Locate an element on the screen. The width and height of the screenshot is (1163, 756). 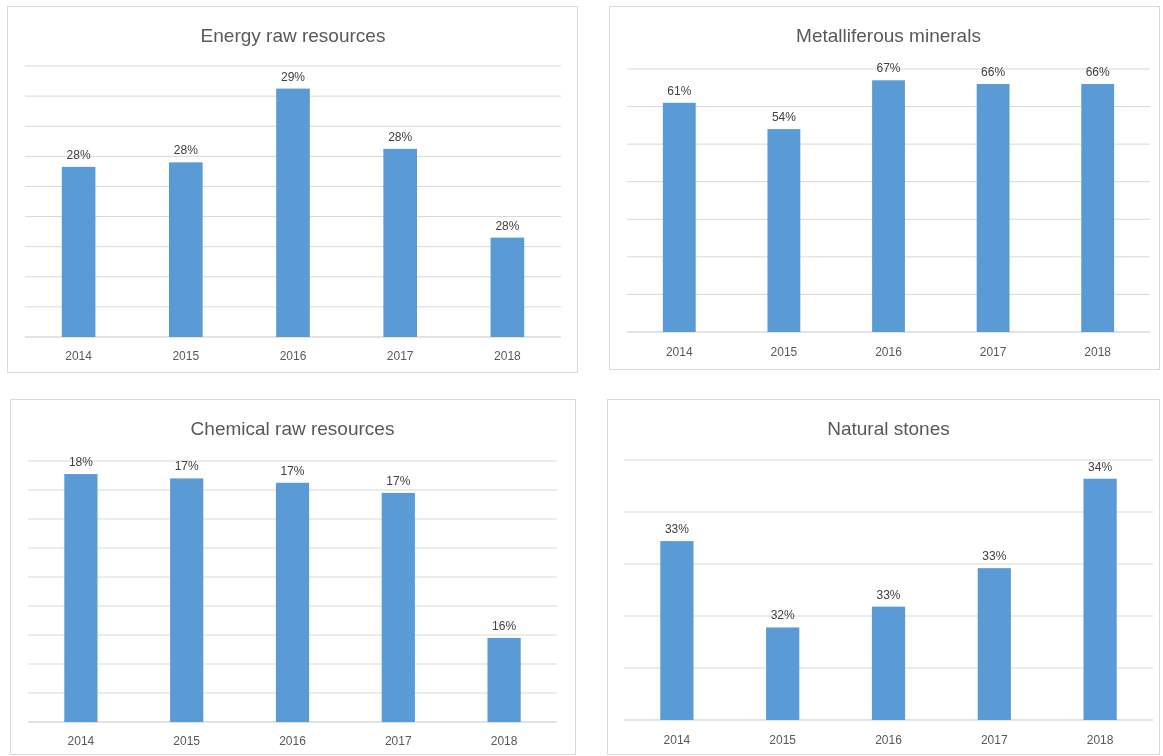
data-label: 16% is located at coordinates (504, 625).